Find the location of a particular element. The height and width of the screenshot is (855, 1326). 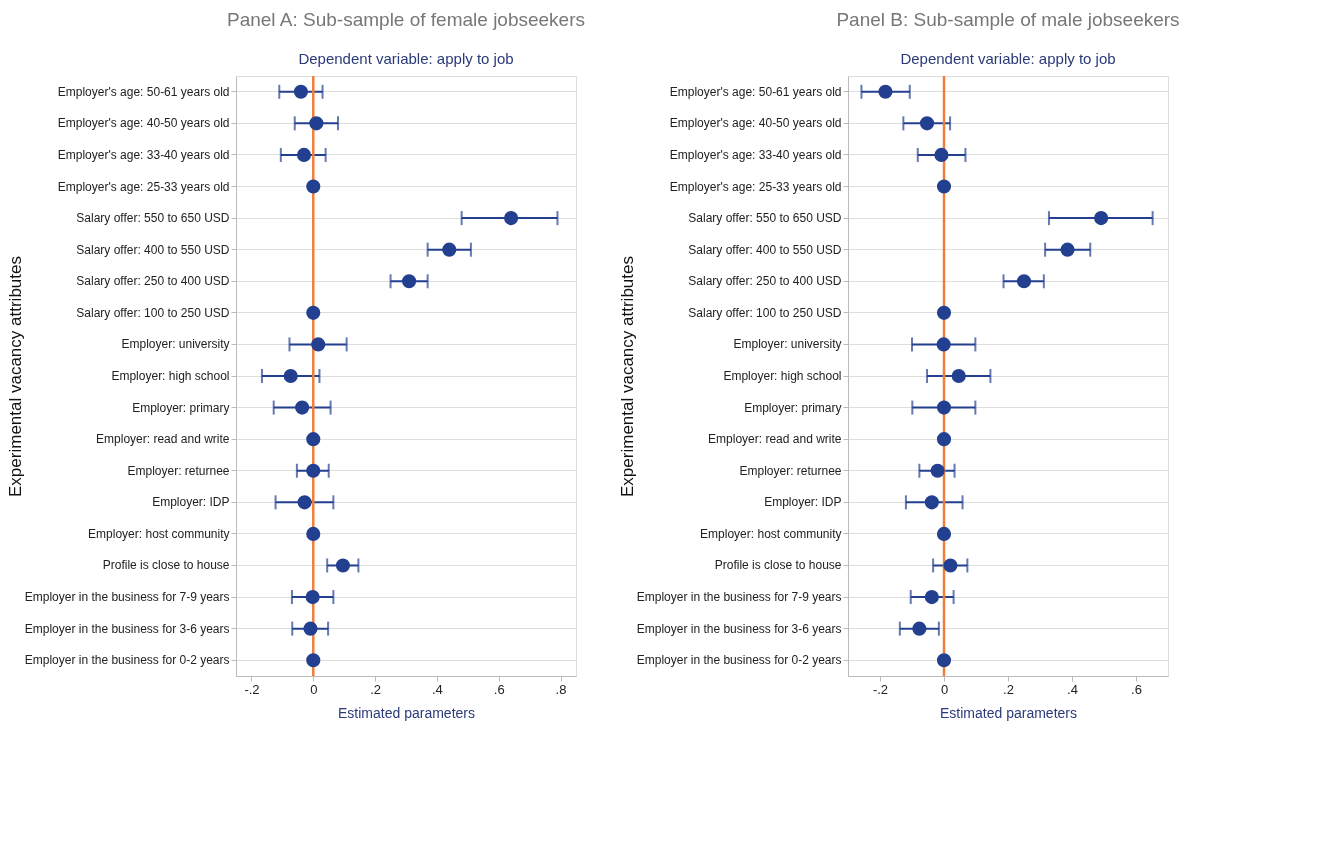

chart-title: Panel A: Sub-sample of female jobseekers is located at coordinates (406, 19).